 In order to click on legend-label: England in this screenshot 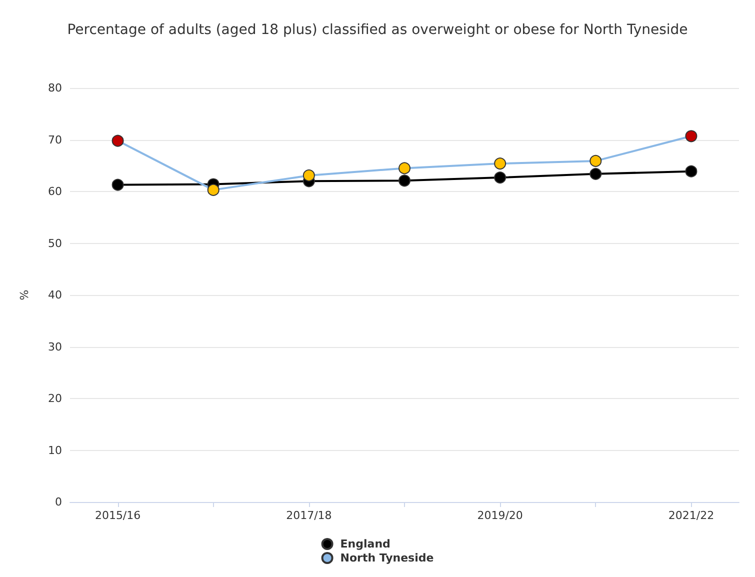, I will do `click(365, 544)`.